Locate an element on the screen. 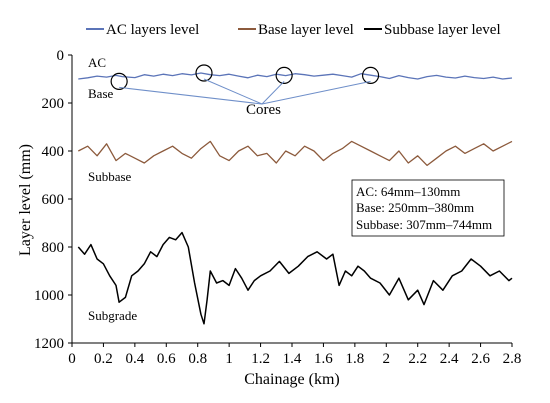 The image size is (550, 403). x-tick-label: 2 is located at coordinates (387, 359).